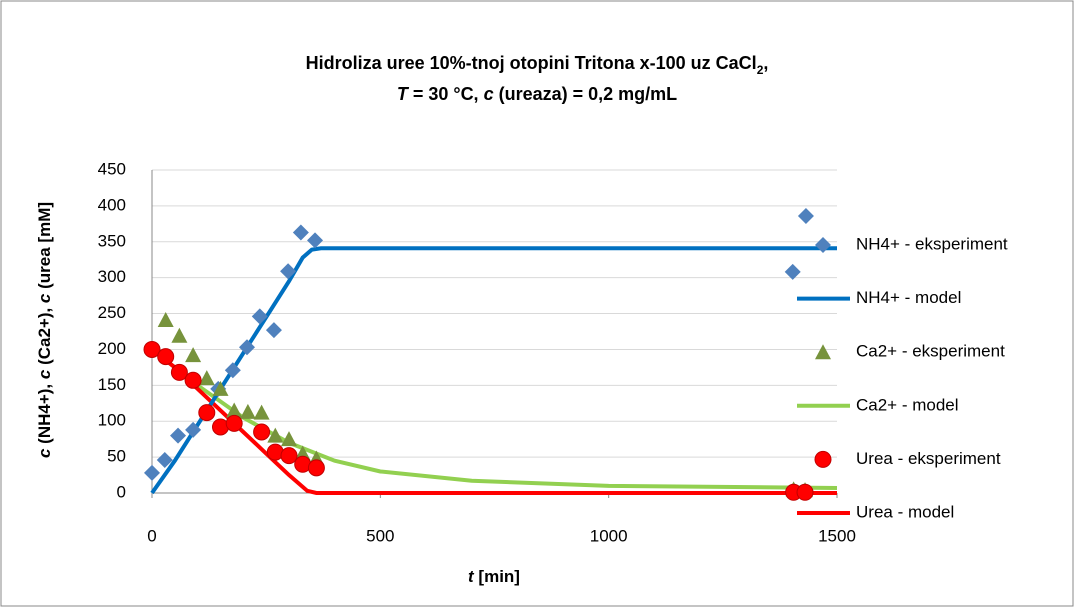 Image resolution: width=1075 pixels, height=613 pixels. I want to click on text-part: (Ca2+),, so click(44, 336).